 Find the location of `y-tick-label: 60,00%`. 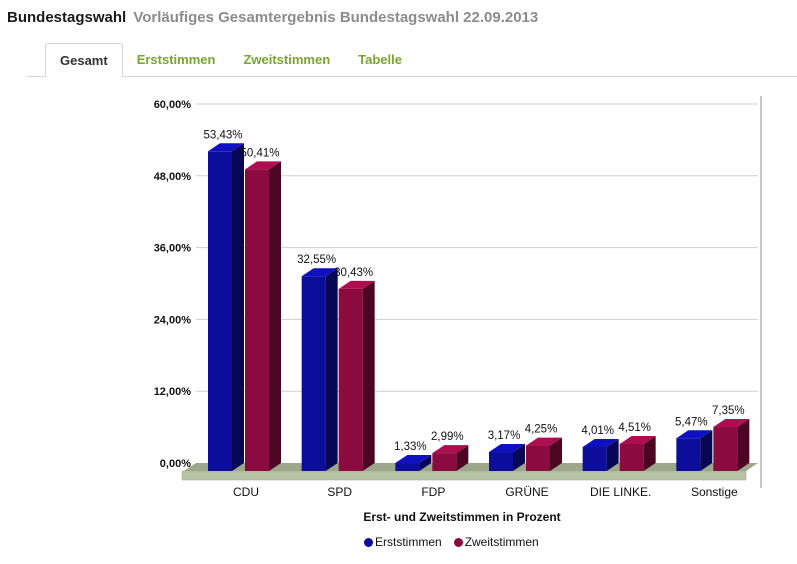

y-tick-label: 60,00% is located at coordinates (173, 105).